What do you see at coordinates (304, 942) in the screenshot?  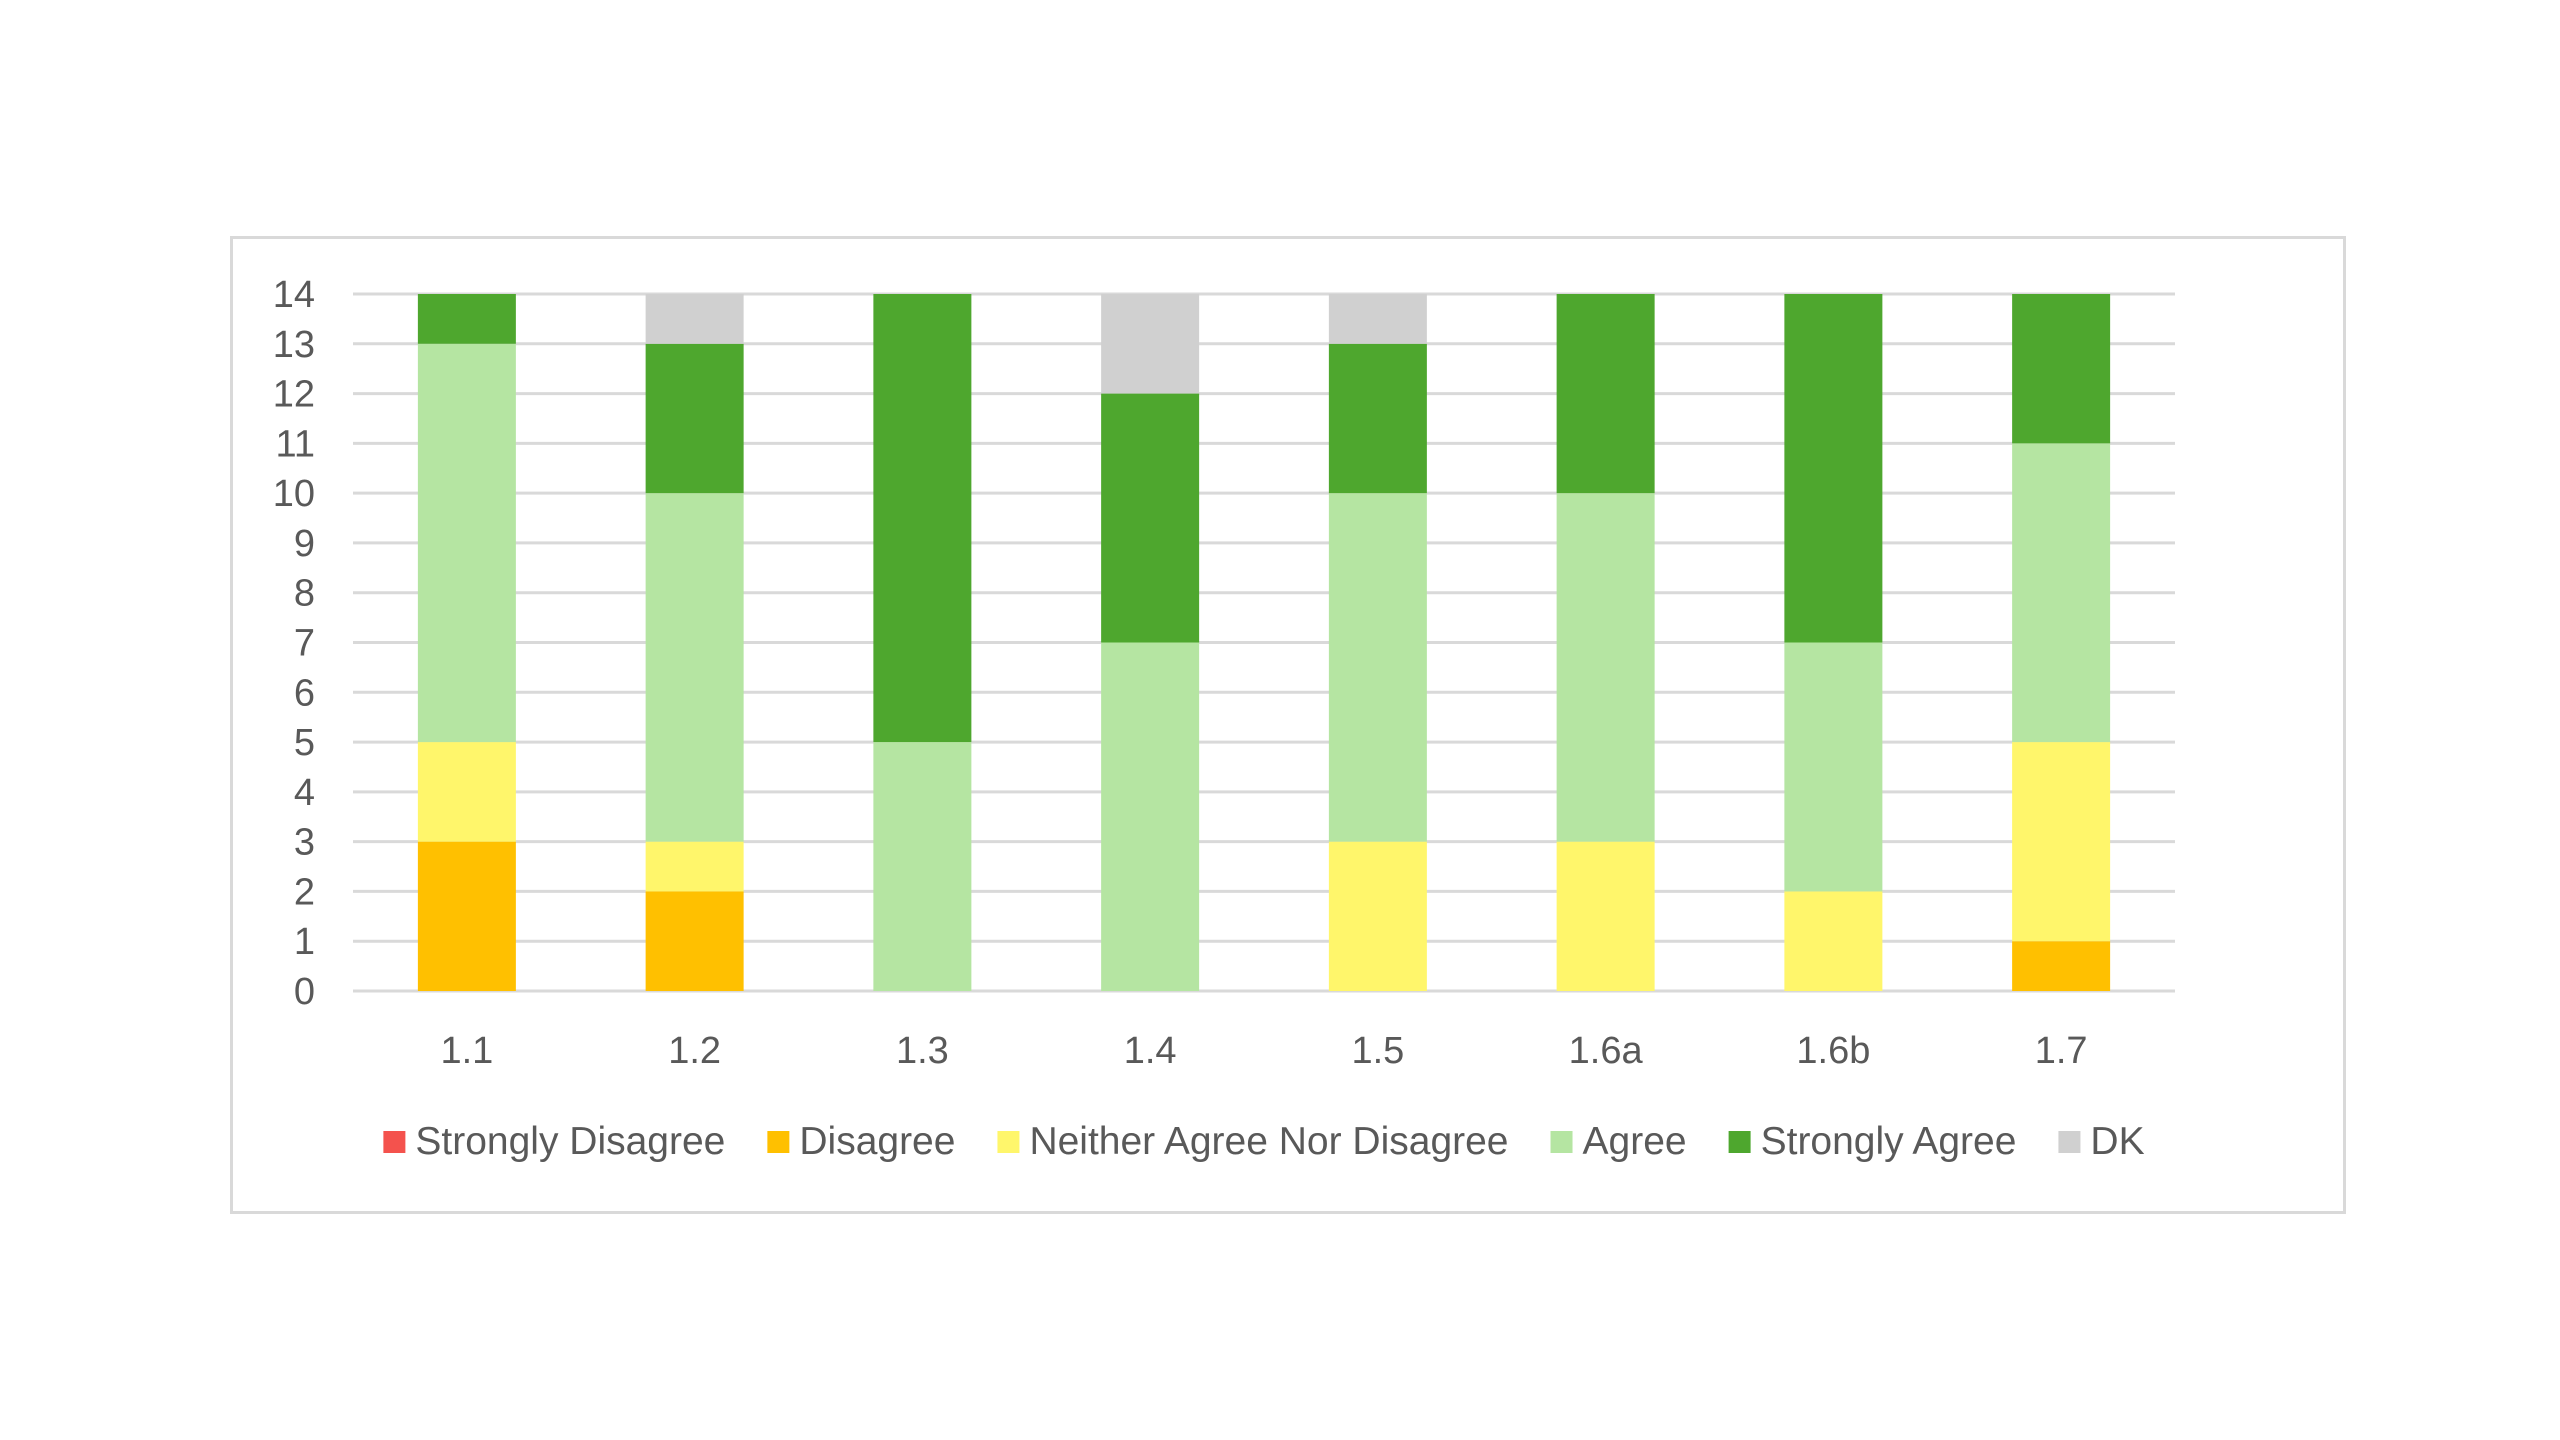 I see `y-tick-label: 1` at bounding box center [304, 942].